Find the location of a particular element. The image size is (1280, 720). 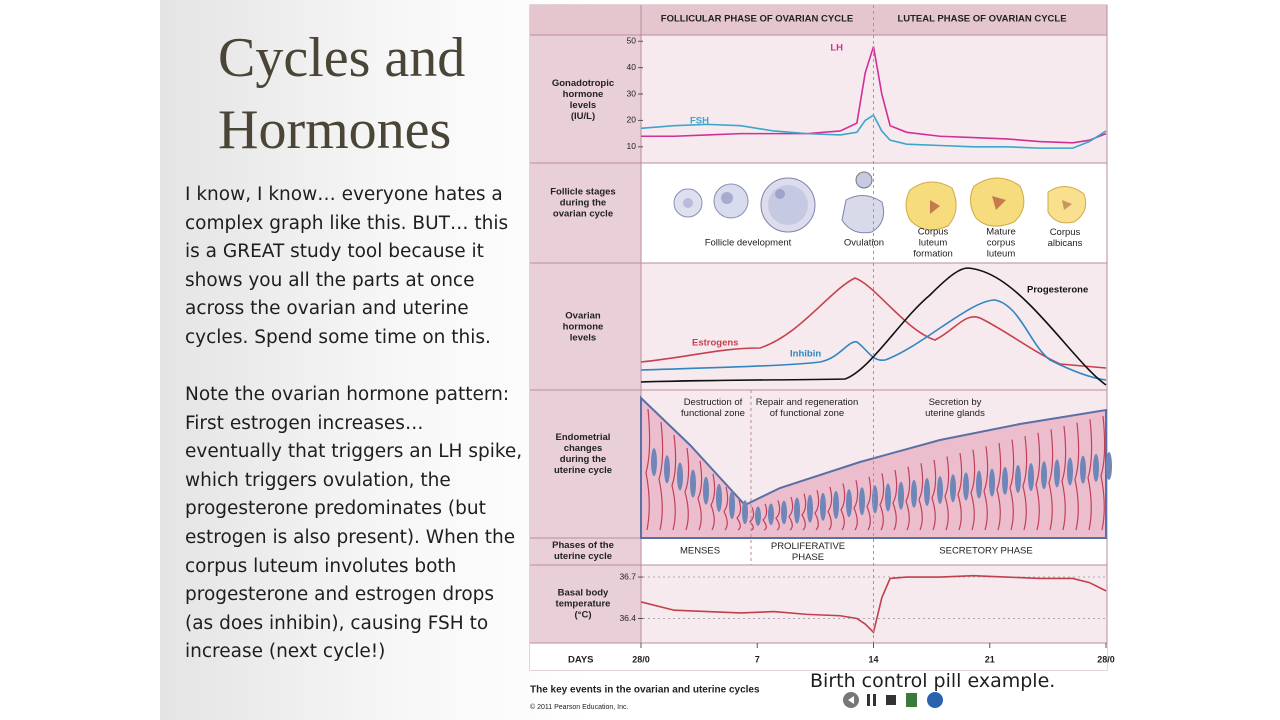

label-line: Secretion by is located at coordinates (955, 402).